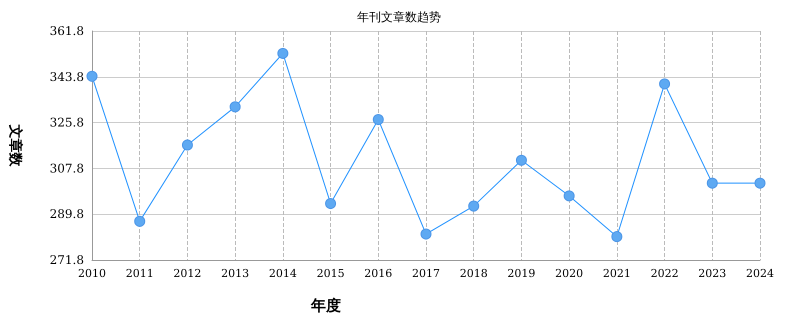  Describe the element at coordinates (426, 273) in the screenshot. I see `x-tick-label: 2017` at that location.